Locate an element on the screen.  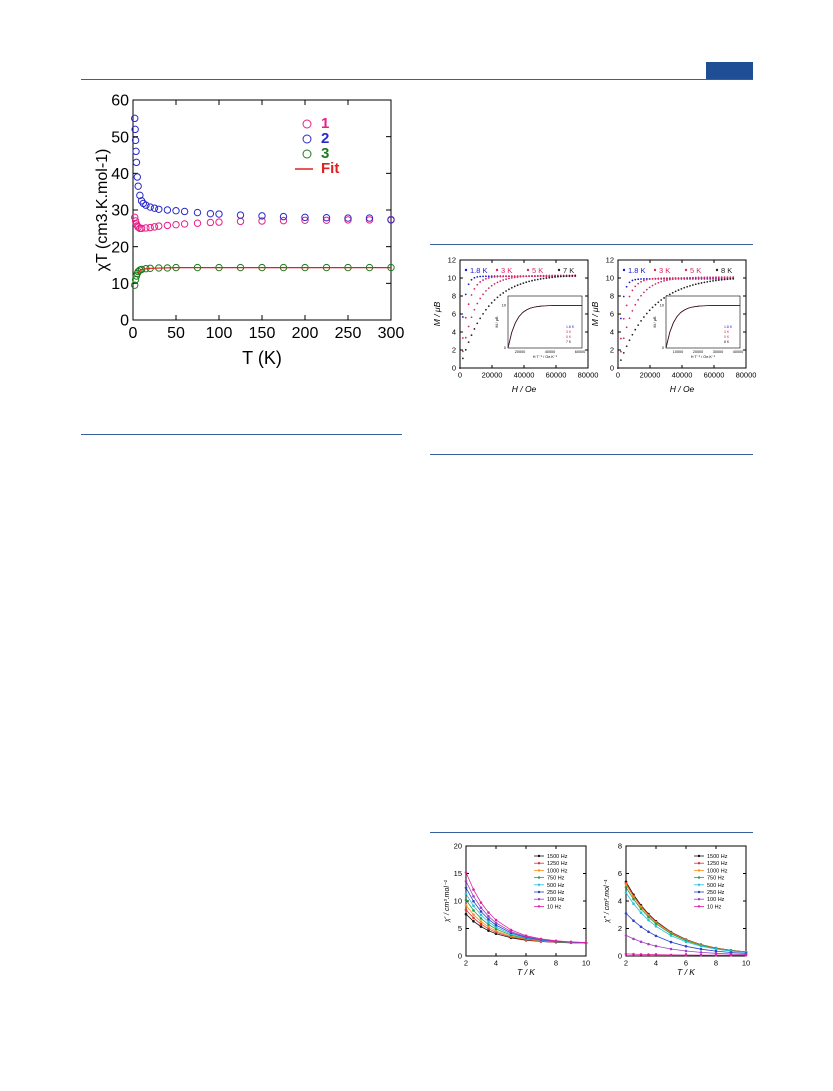
fig4-x-axis-label: T / K is located at coordinates (526, 972).